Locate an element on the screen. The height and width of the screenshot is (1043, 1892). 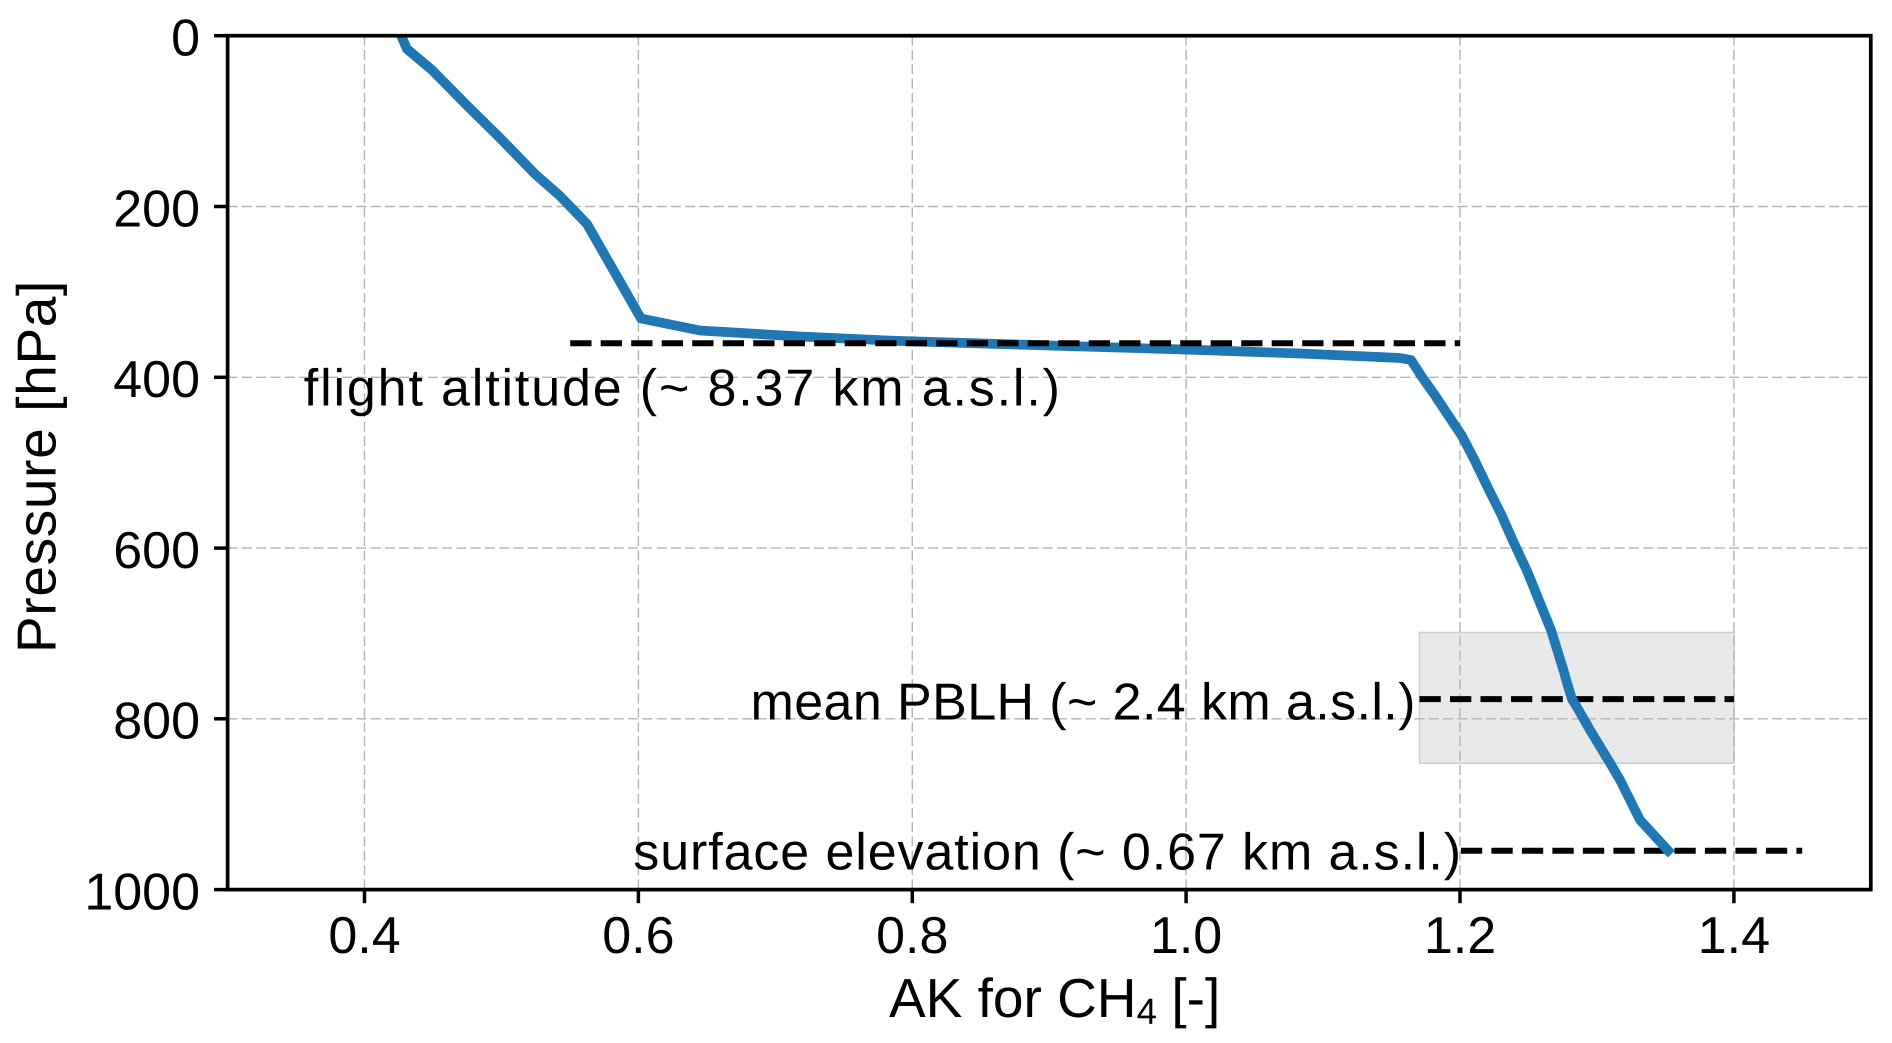
svg-text: 1.2 is located at coordinates (1460, 936).